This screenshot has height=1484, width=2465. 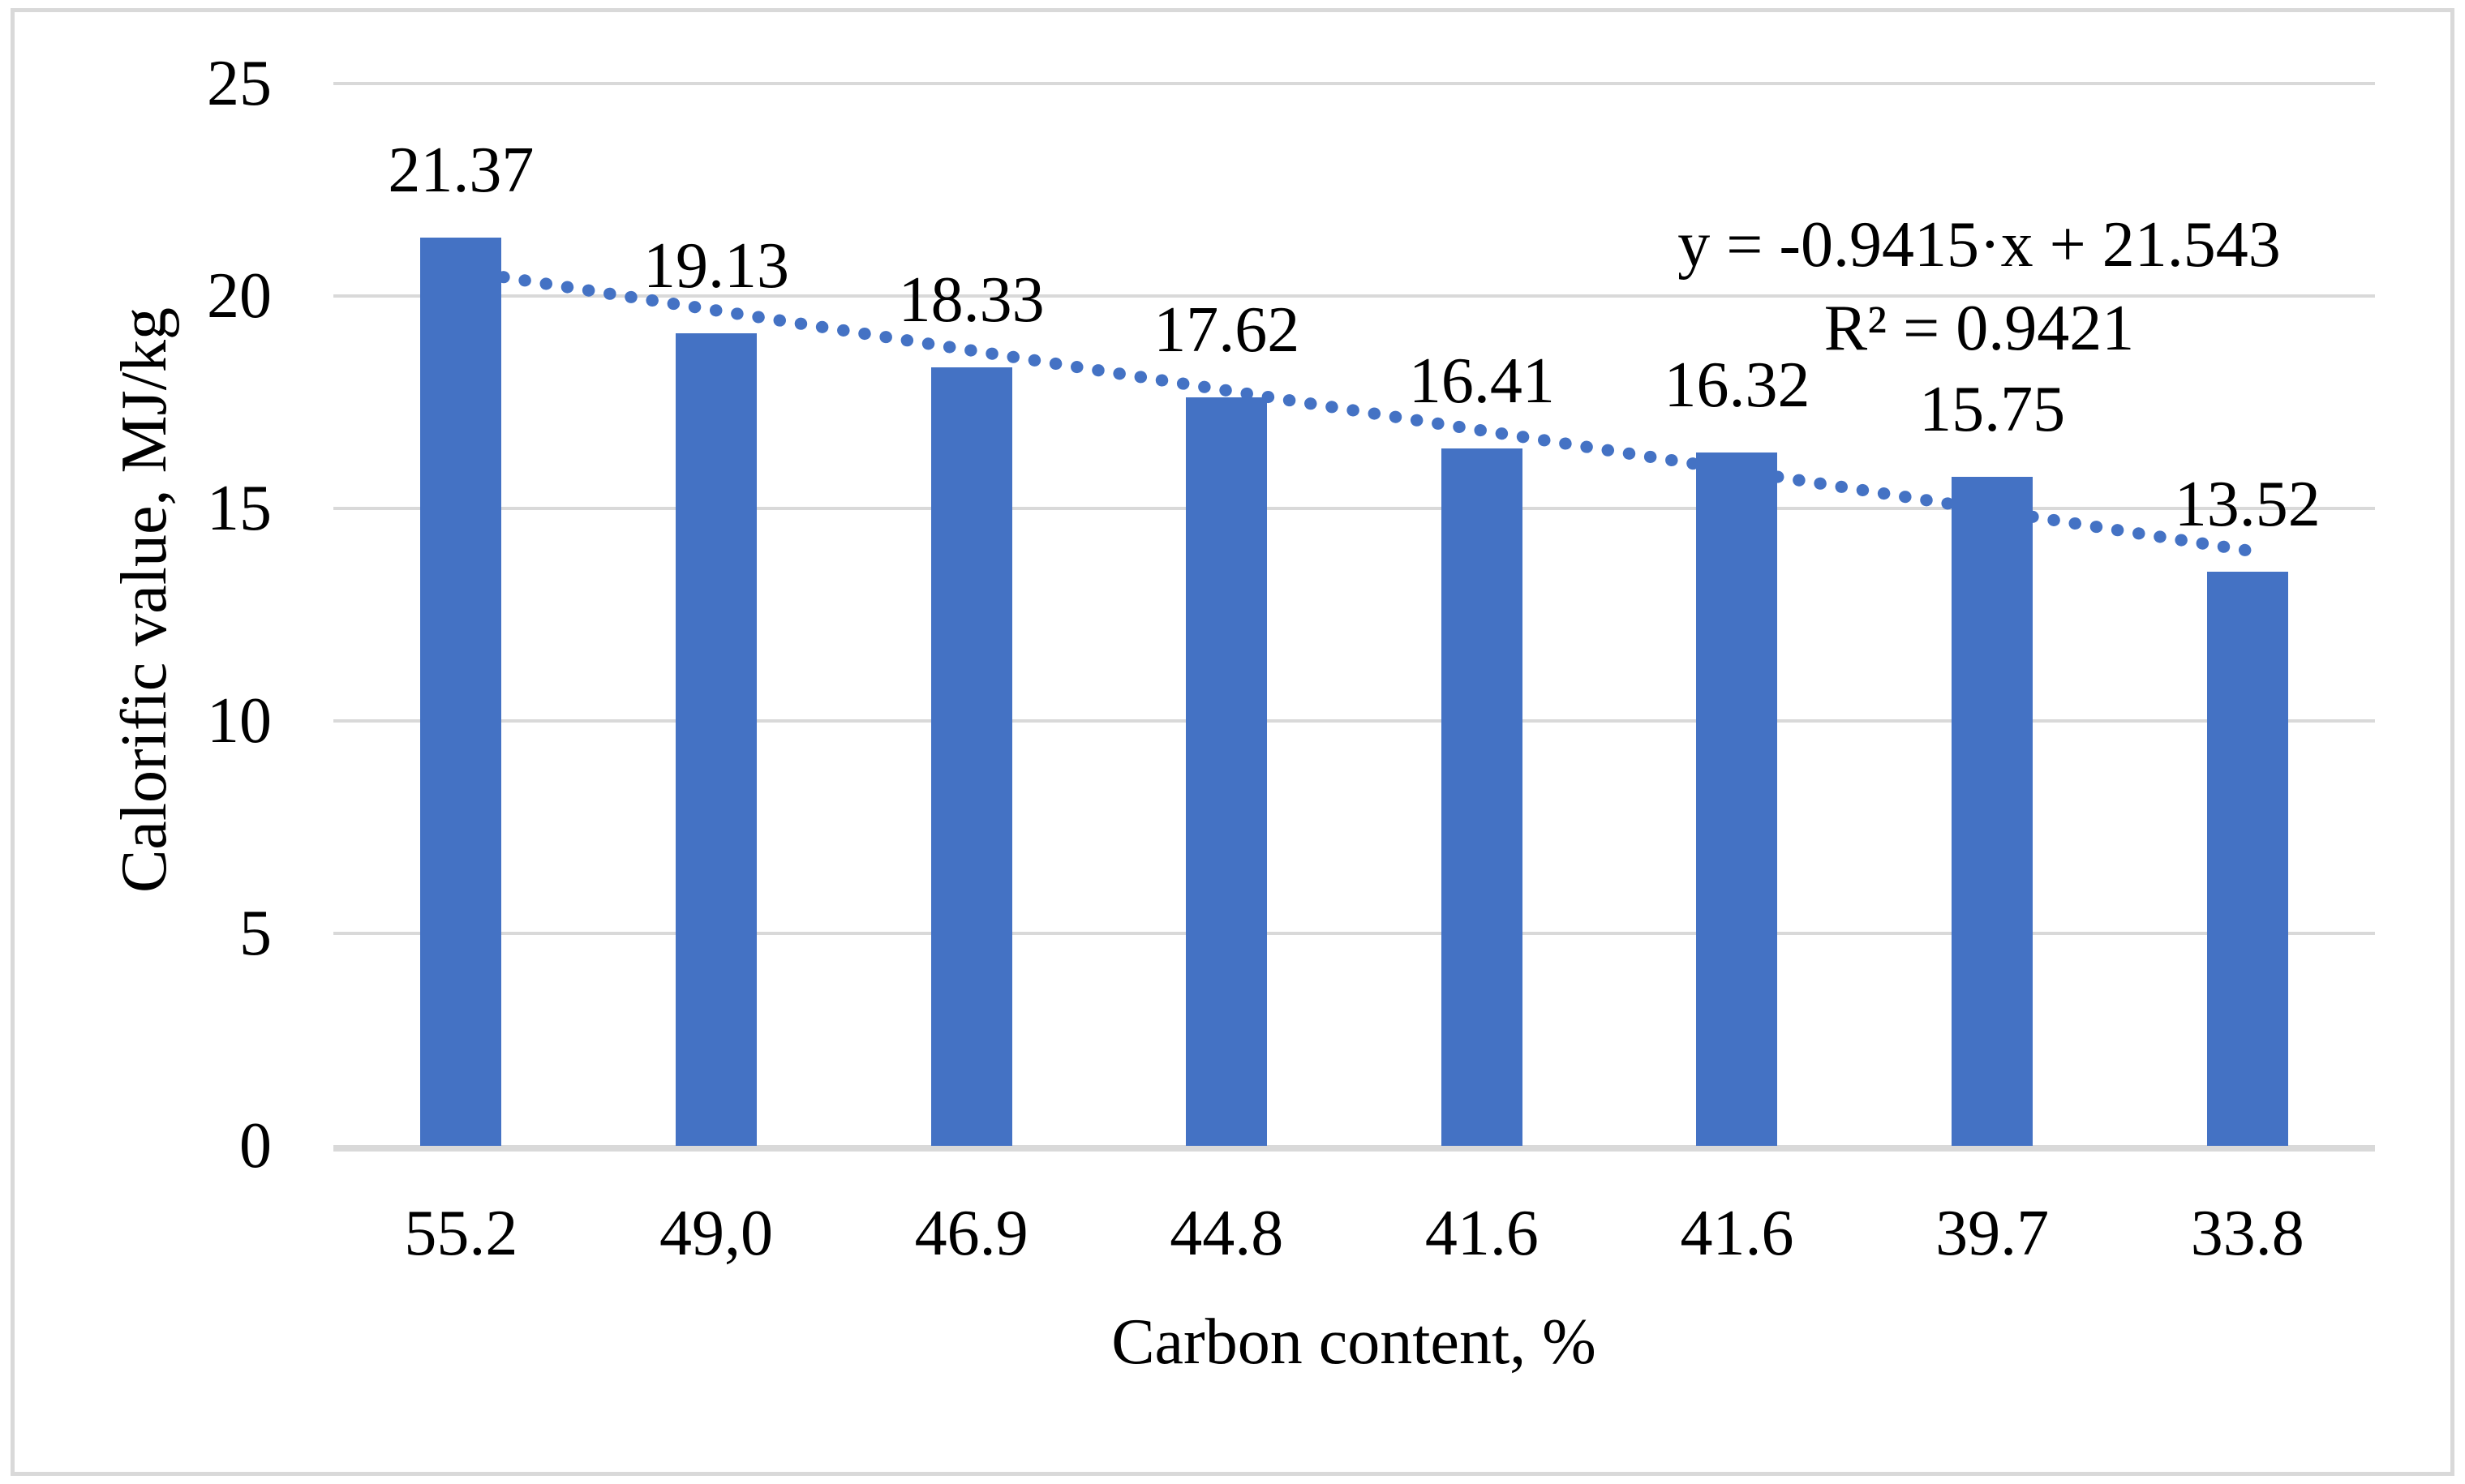 What do you see at coordinates (972, 300) in the screenshot?
I see `bar-value-label: 18.33` at bounding box center [972, 300].